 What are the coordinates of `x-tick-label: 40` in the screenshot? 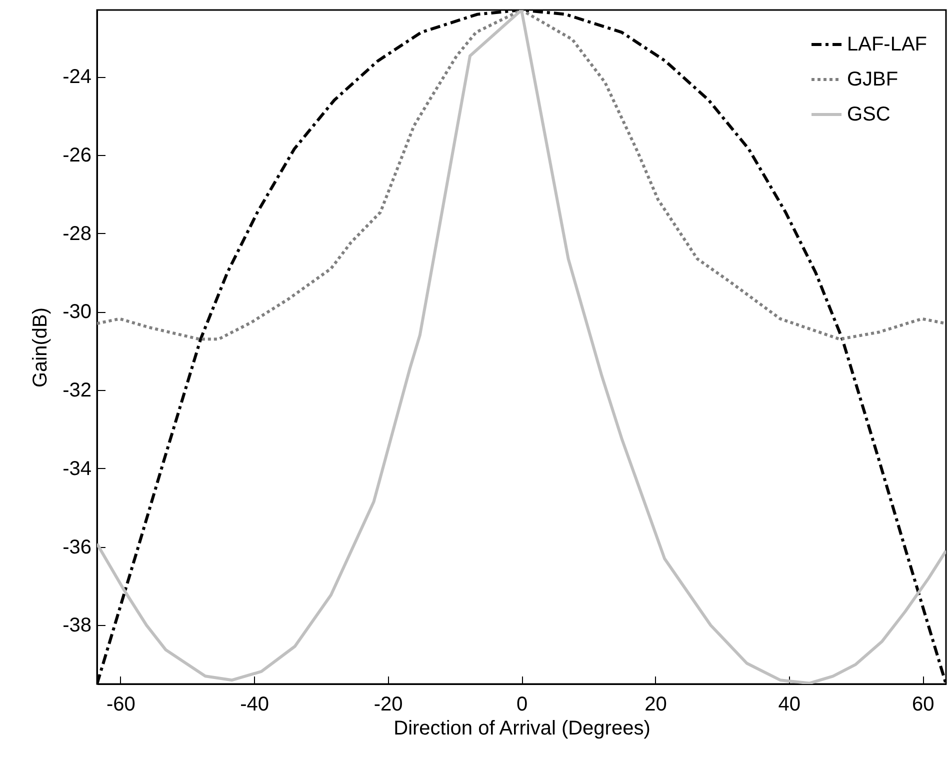 It's located at (789, 705).